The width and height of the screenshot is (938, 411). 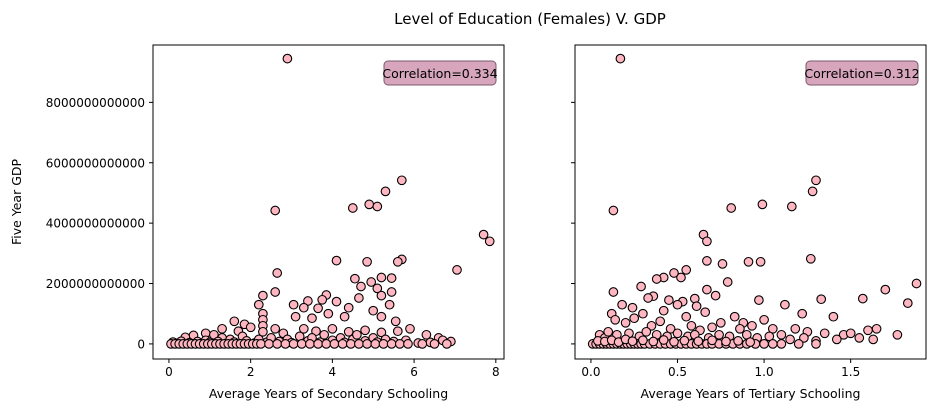 What do you see at coordinates (328, 393) in the screenshot?
I see `x-axis-label: Average Years of Secondary Schooling` at bounding box center [328, 393].